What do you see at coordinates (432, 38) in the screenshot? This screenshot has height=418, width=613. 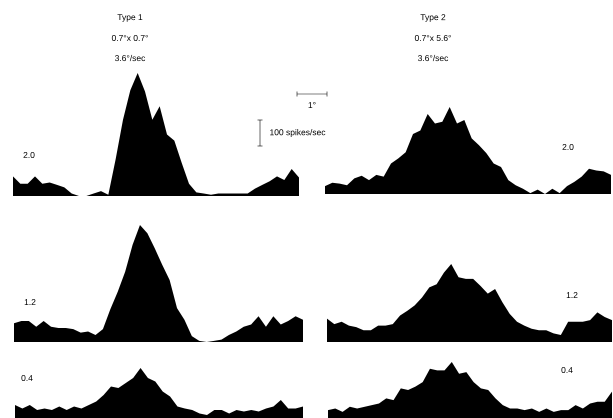 I see `chart-subtitle: 0.7°x 5.6°` at bounding box center [432, 38].